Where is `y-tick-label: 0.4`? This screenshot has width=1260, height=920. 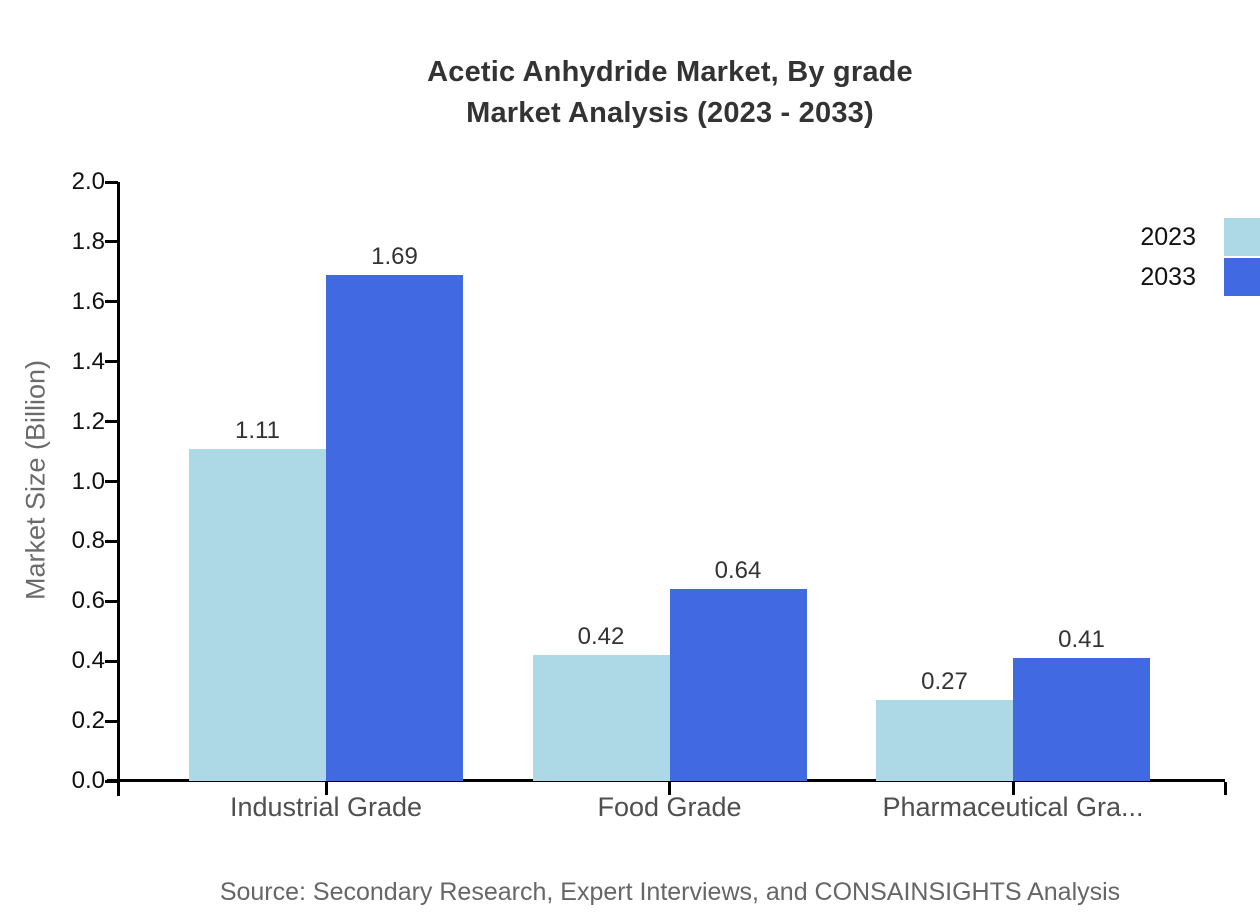 y-tick-label: 0.4 is located at coordinates (88, 661).